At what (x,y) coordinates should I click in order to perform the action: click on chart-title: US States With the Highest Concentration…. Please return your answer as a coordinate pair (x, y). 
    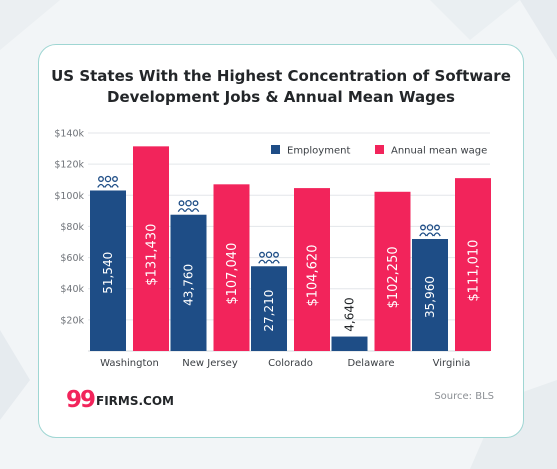
    Looking at the image, I should click on (281, 87).